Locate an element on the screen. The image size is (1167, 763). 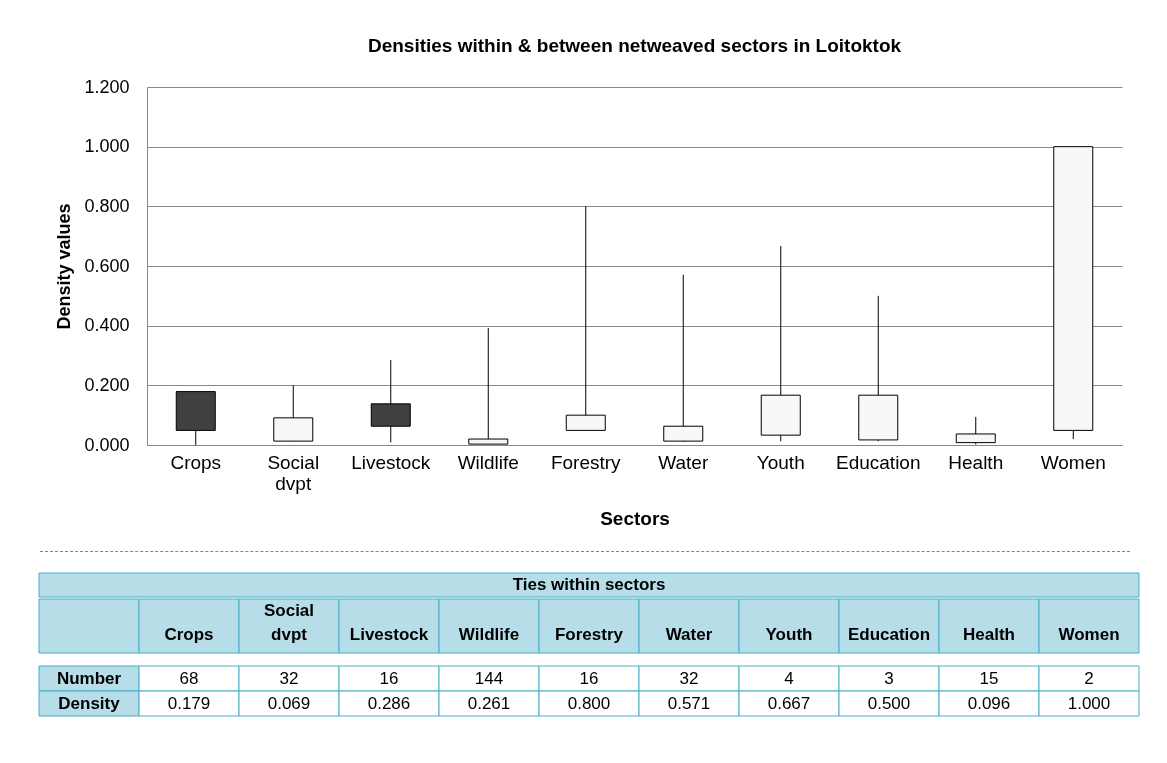
data-label: 2 is located at coordinates (1089, 678).